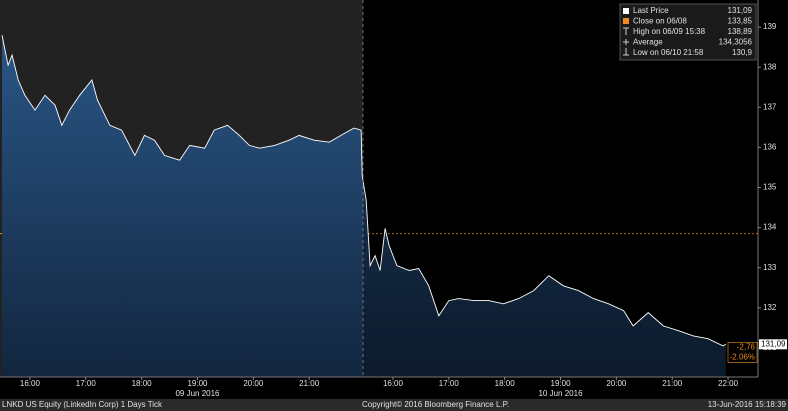 This screenshot has height=411, width=788. Describe the element at coordinates (740, 31) in the screenshot. I see `legend-value: 138,89` at that location.